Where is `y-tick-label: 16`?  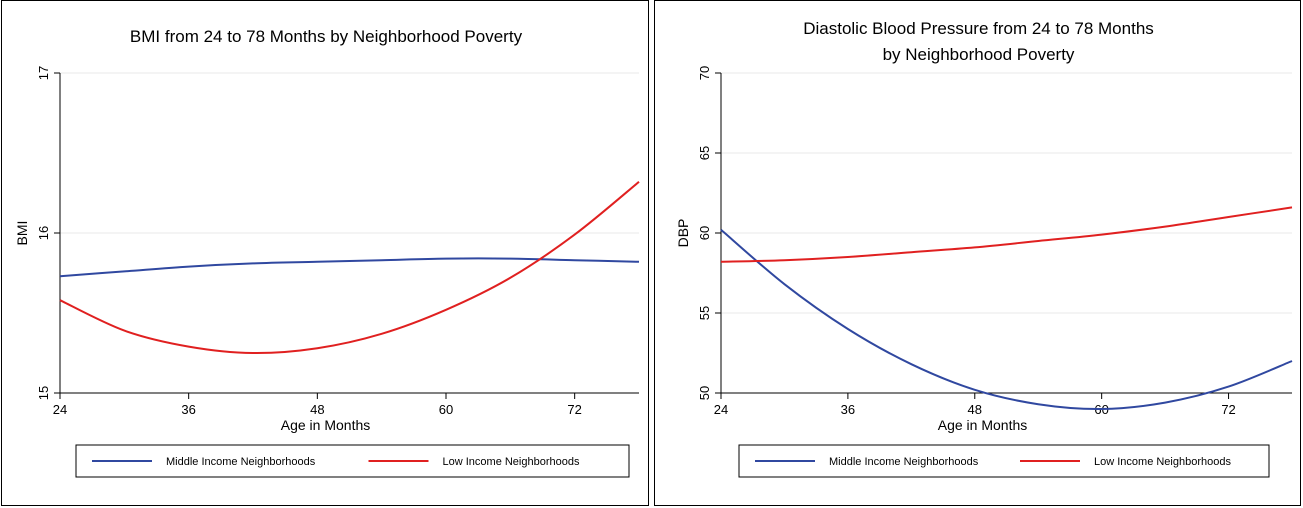 y-tick-label: 16 is located at coordinates (43, 233).